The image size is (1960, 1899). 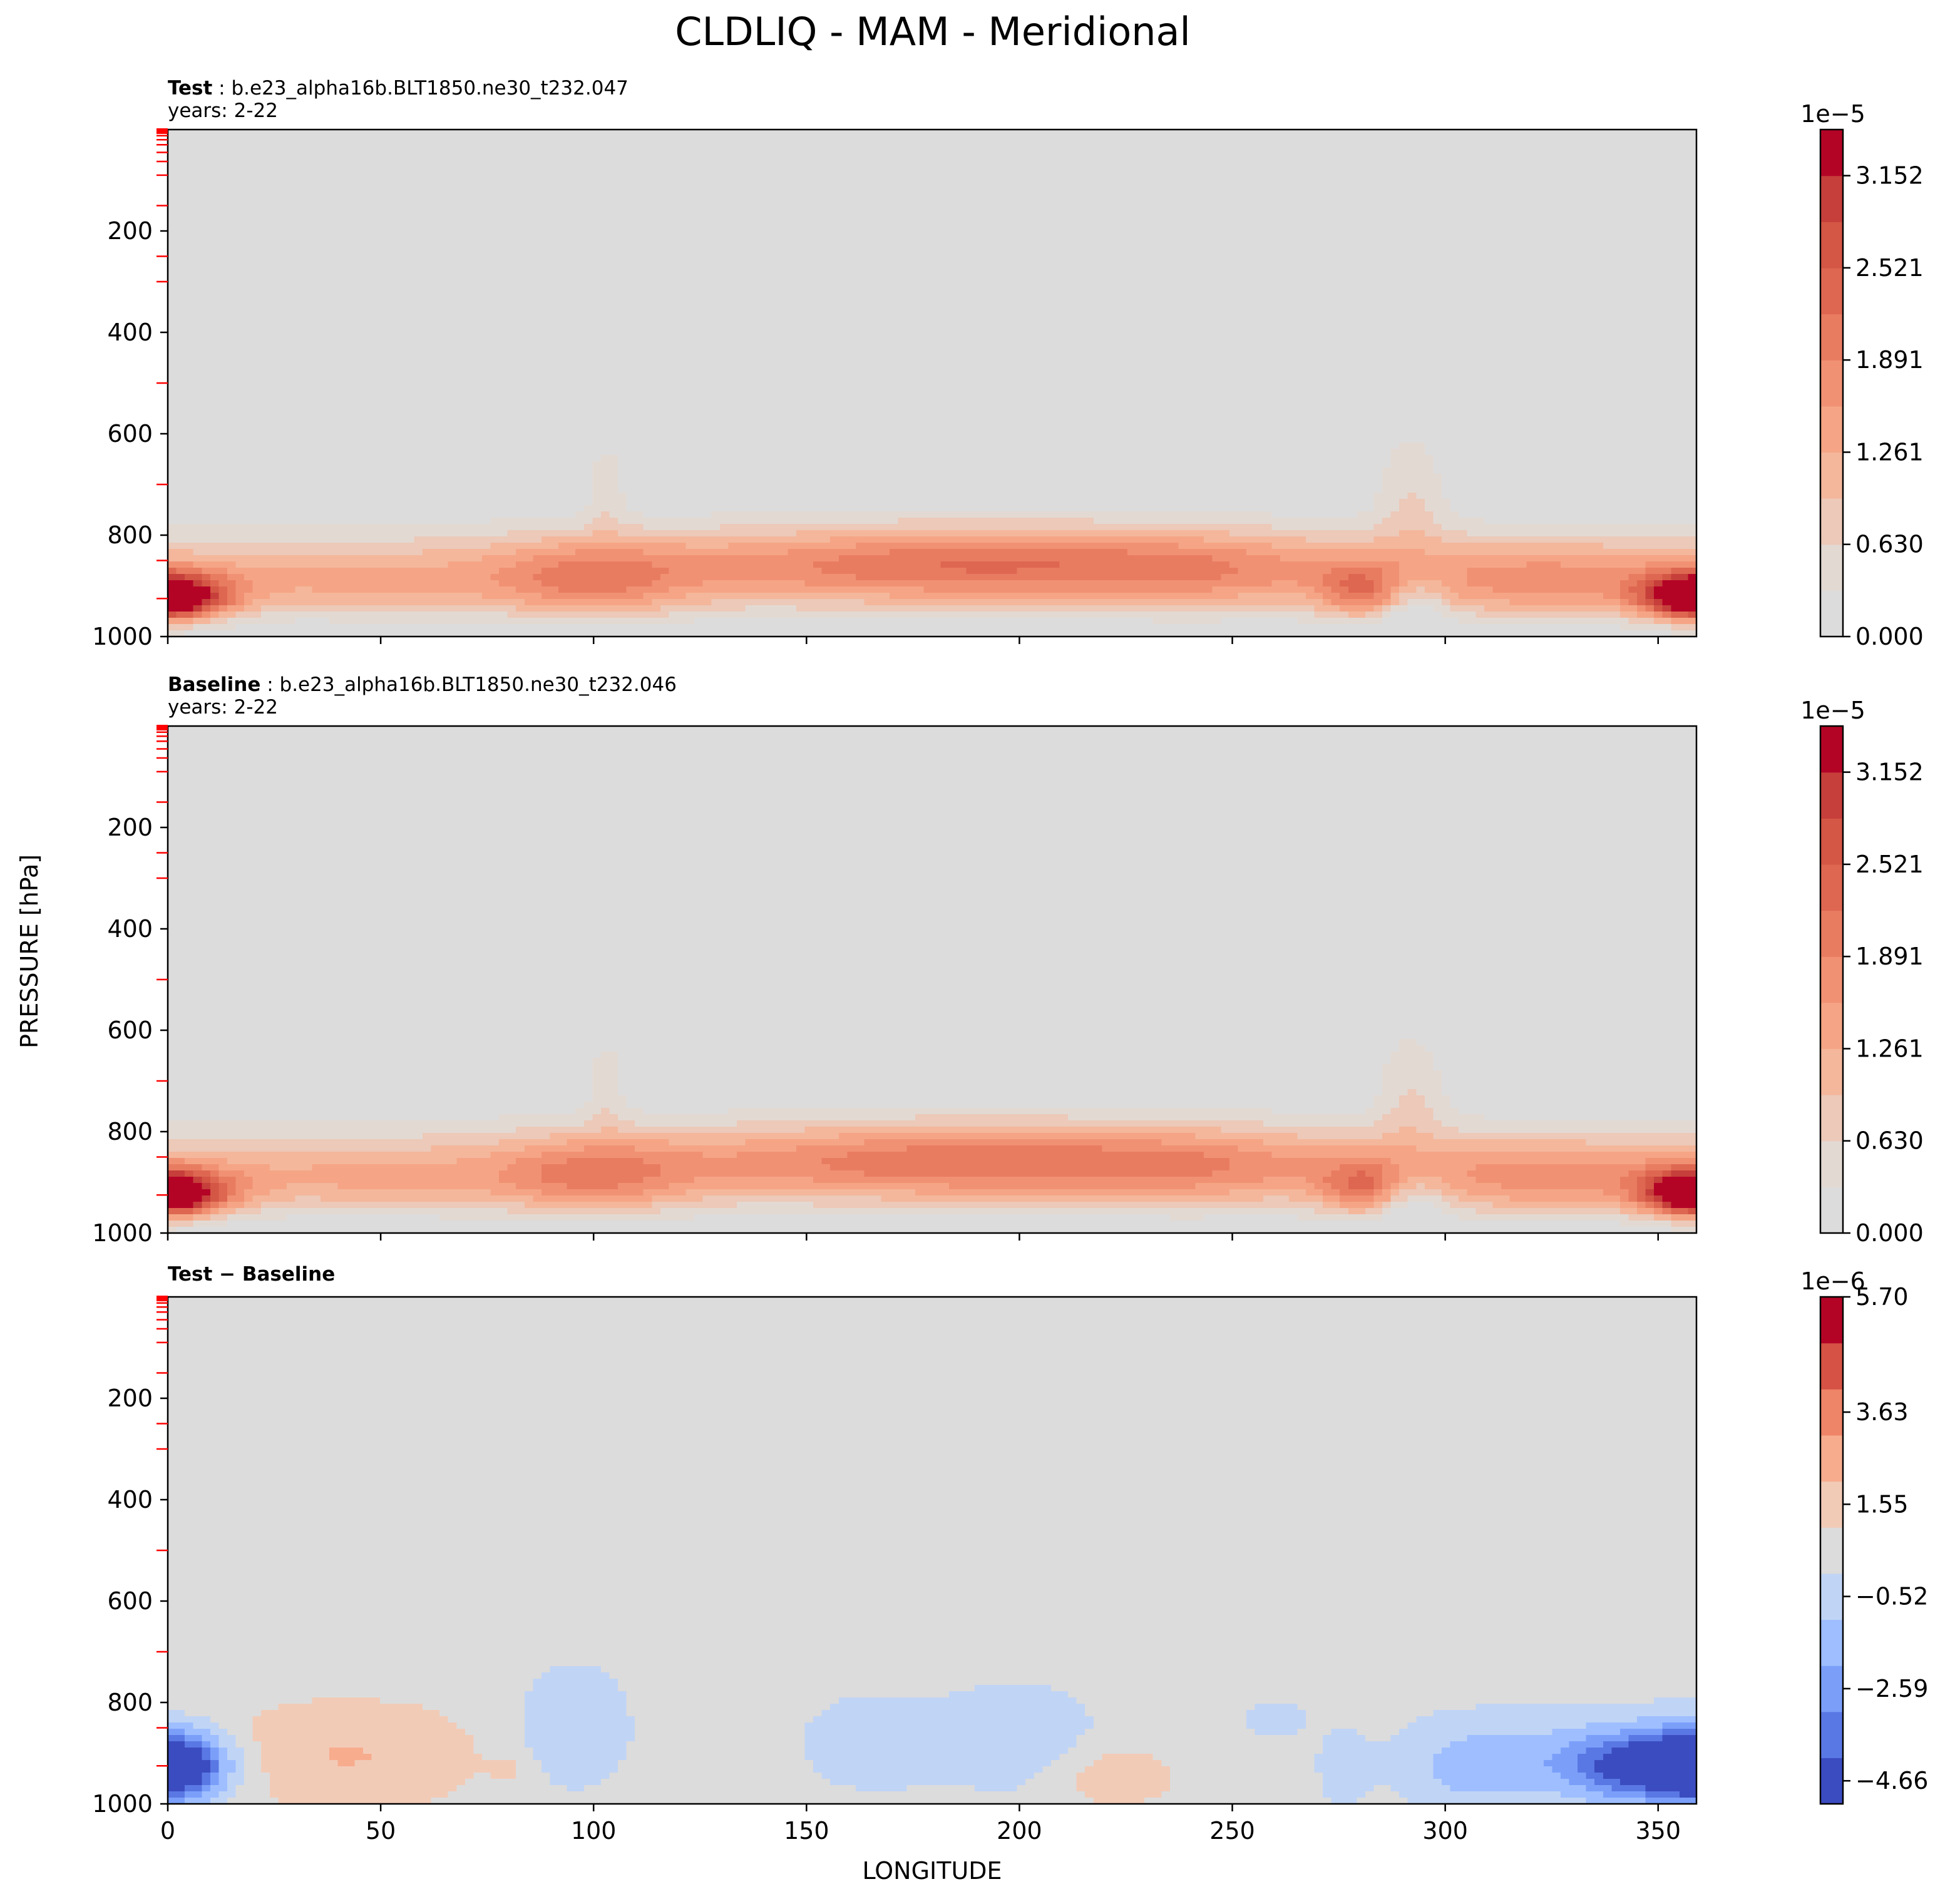 I want to click on x-tick-label: 0, so click(x=167, y=1831).